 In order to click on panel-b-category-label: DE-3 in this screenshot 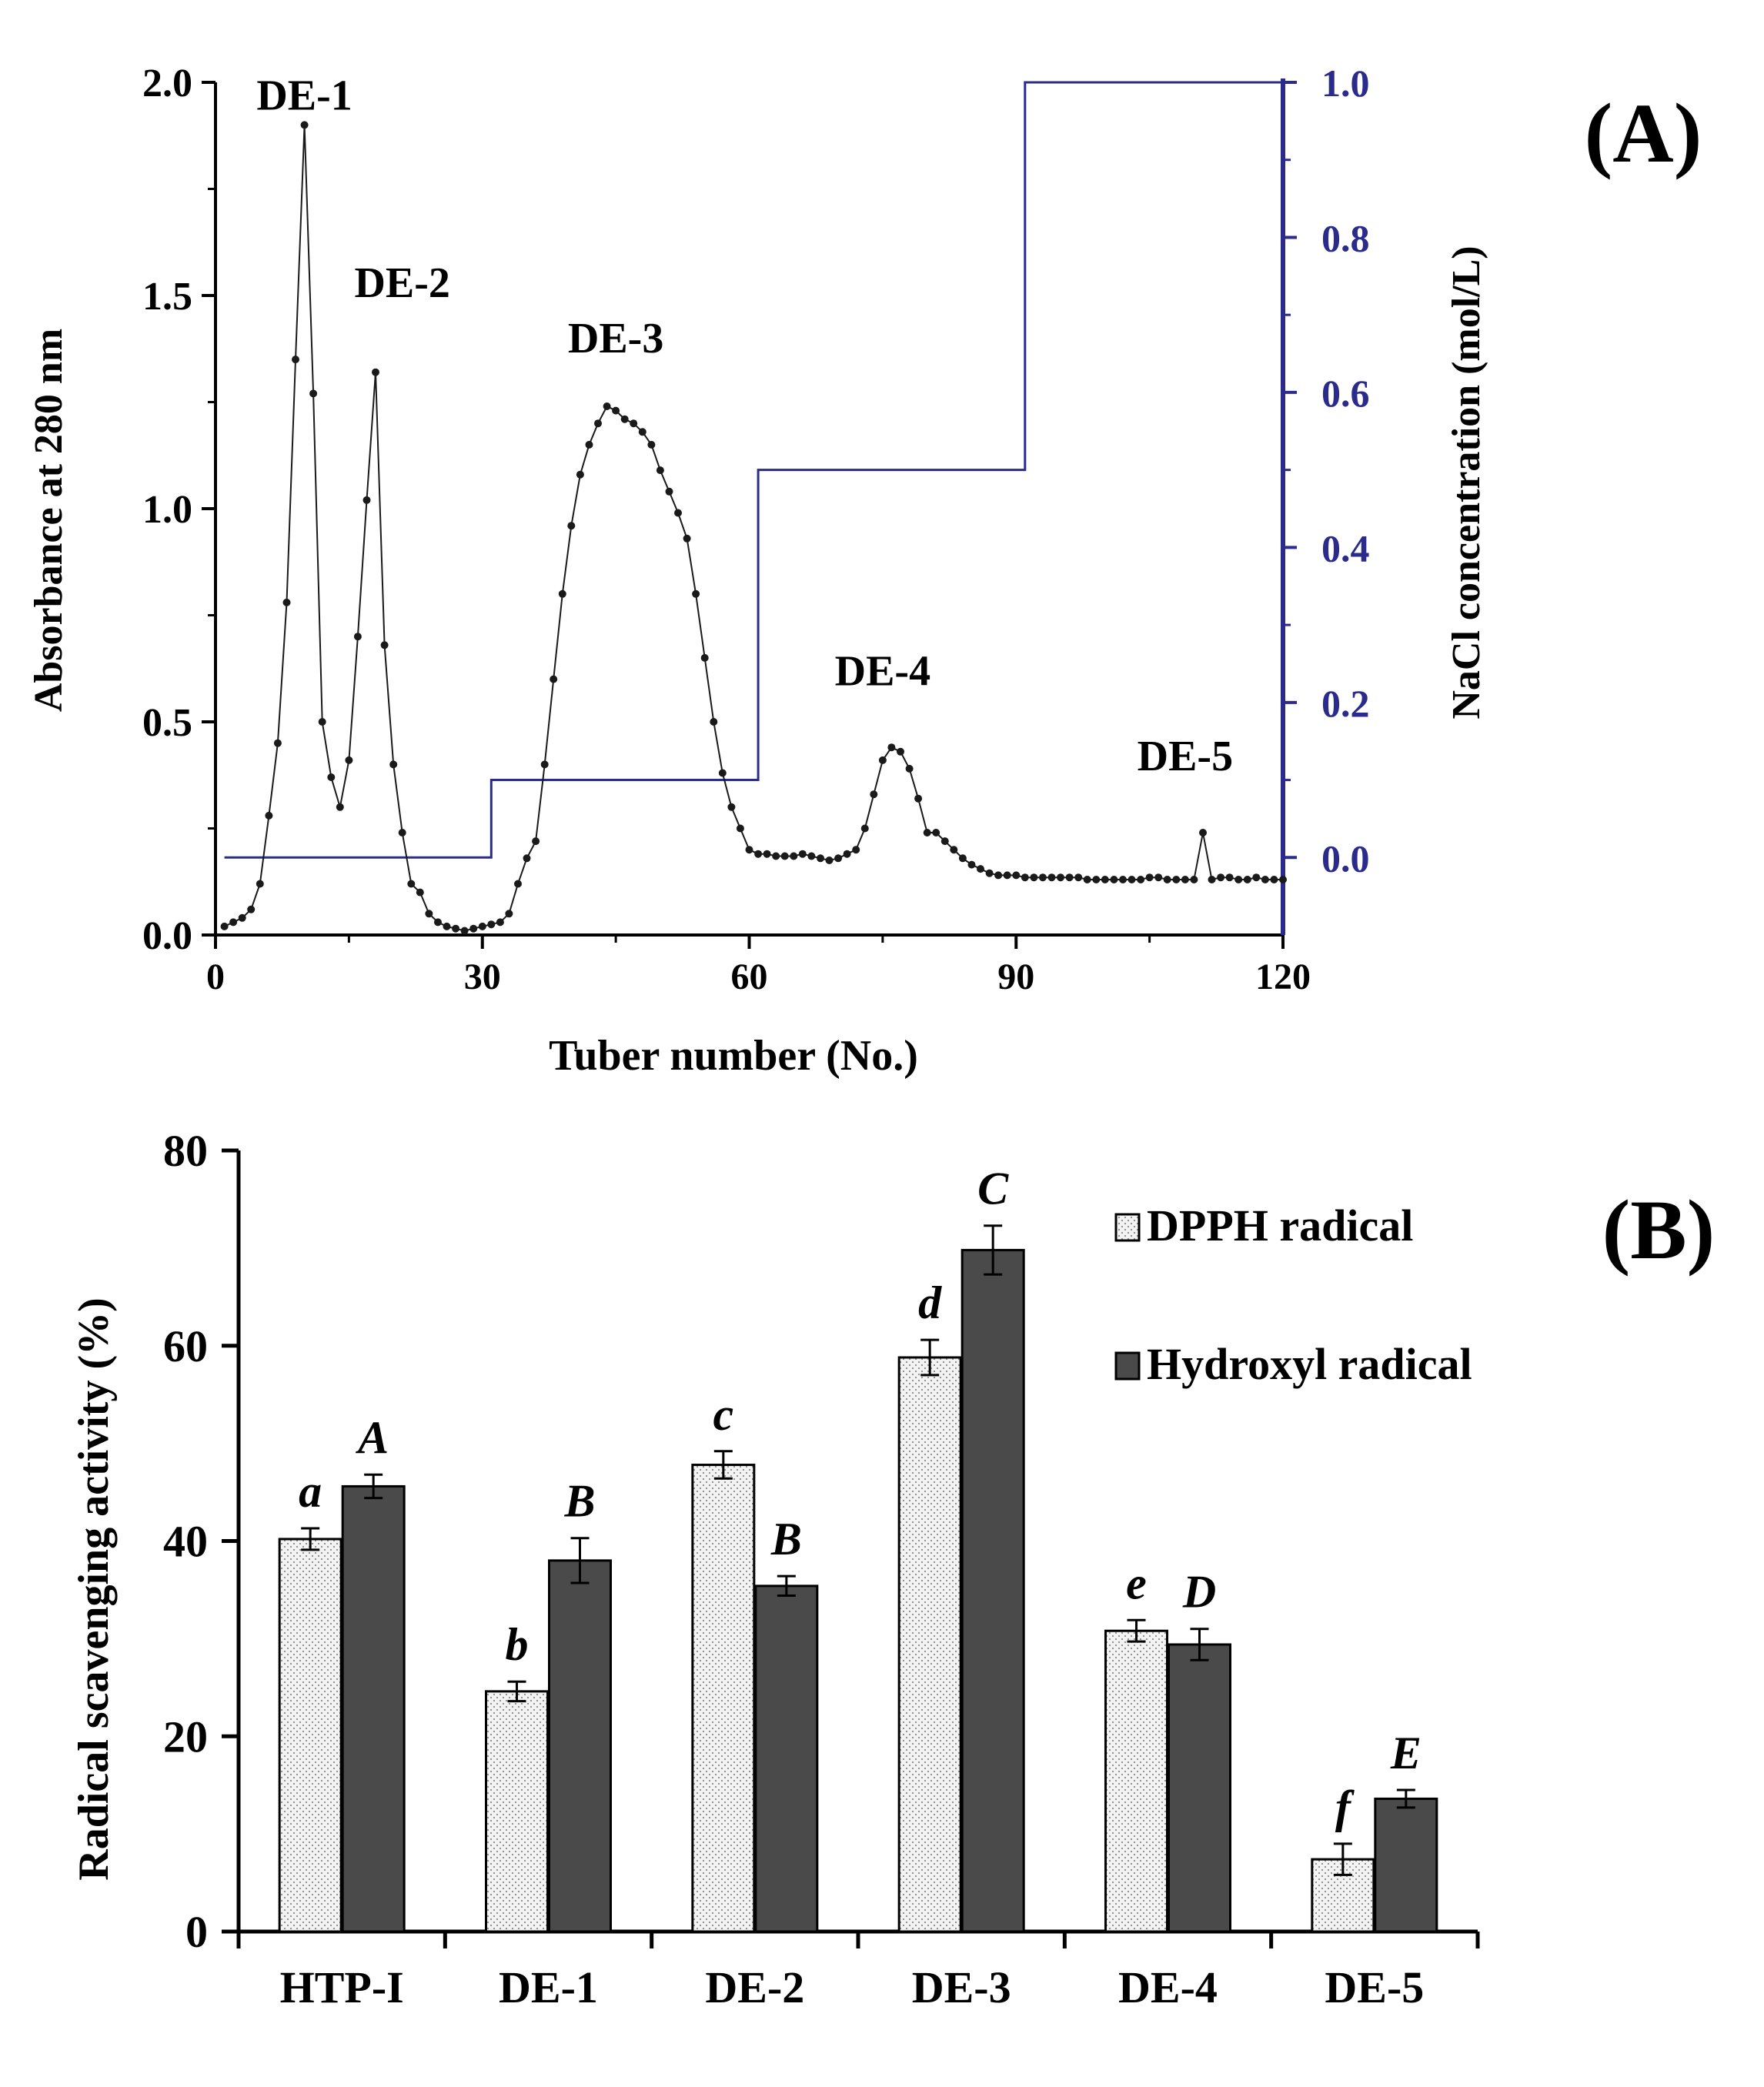, I will do `click(961, 1987)`.